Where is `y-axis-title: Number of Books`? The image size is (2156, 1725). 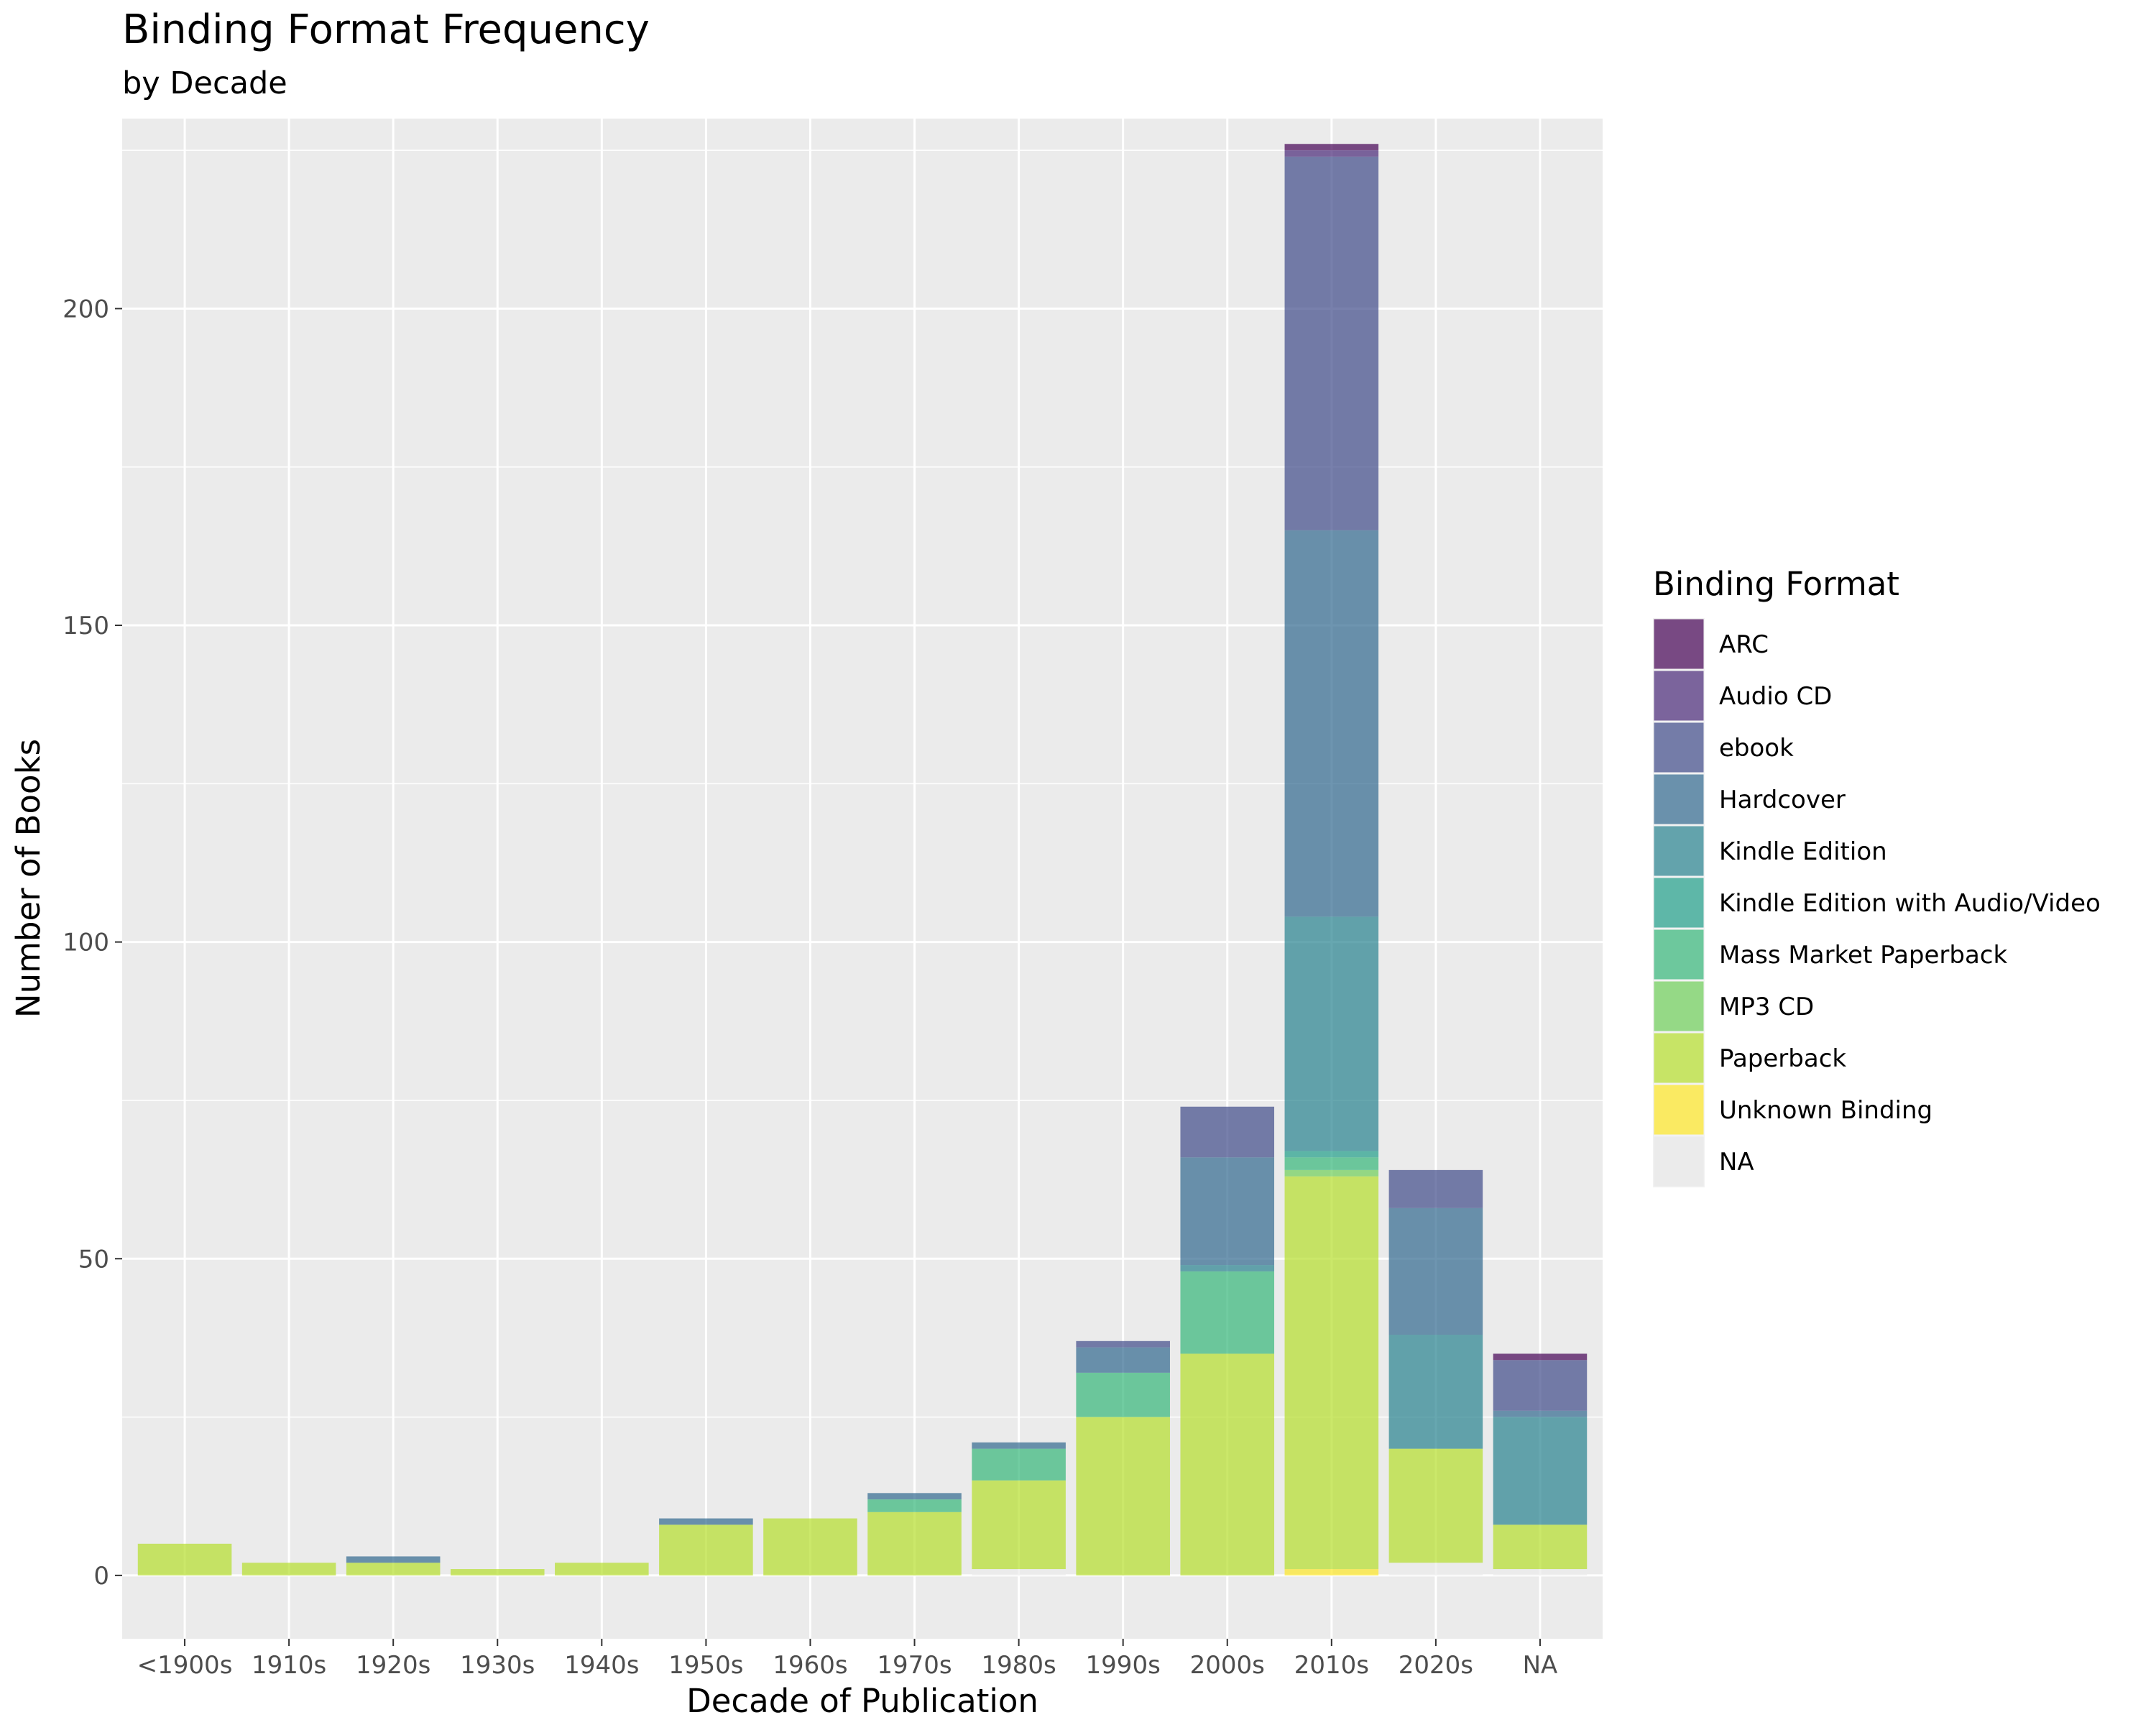
y-axis-title: Number of Books is located at coordinates (28, 878).